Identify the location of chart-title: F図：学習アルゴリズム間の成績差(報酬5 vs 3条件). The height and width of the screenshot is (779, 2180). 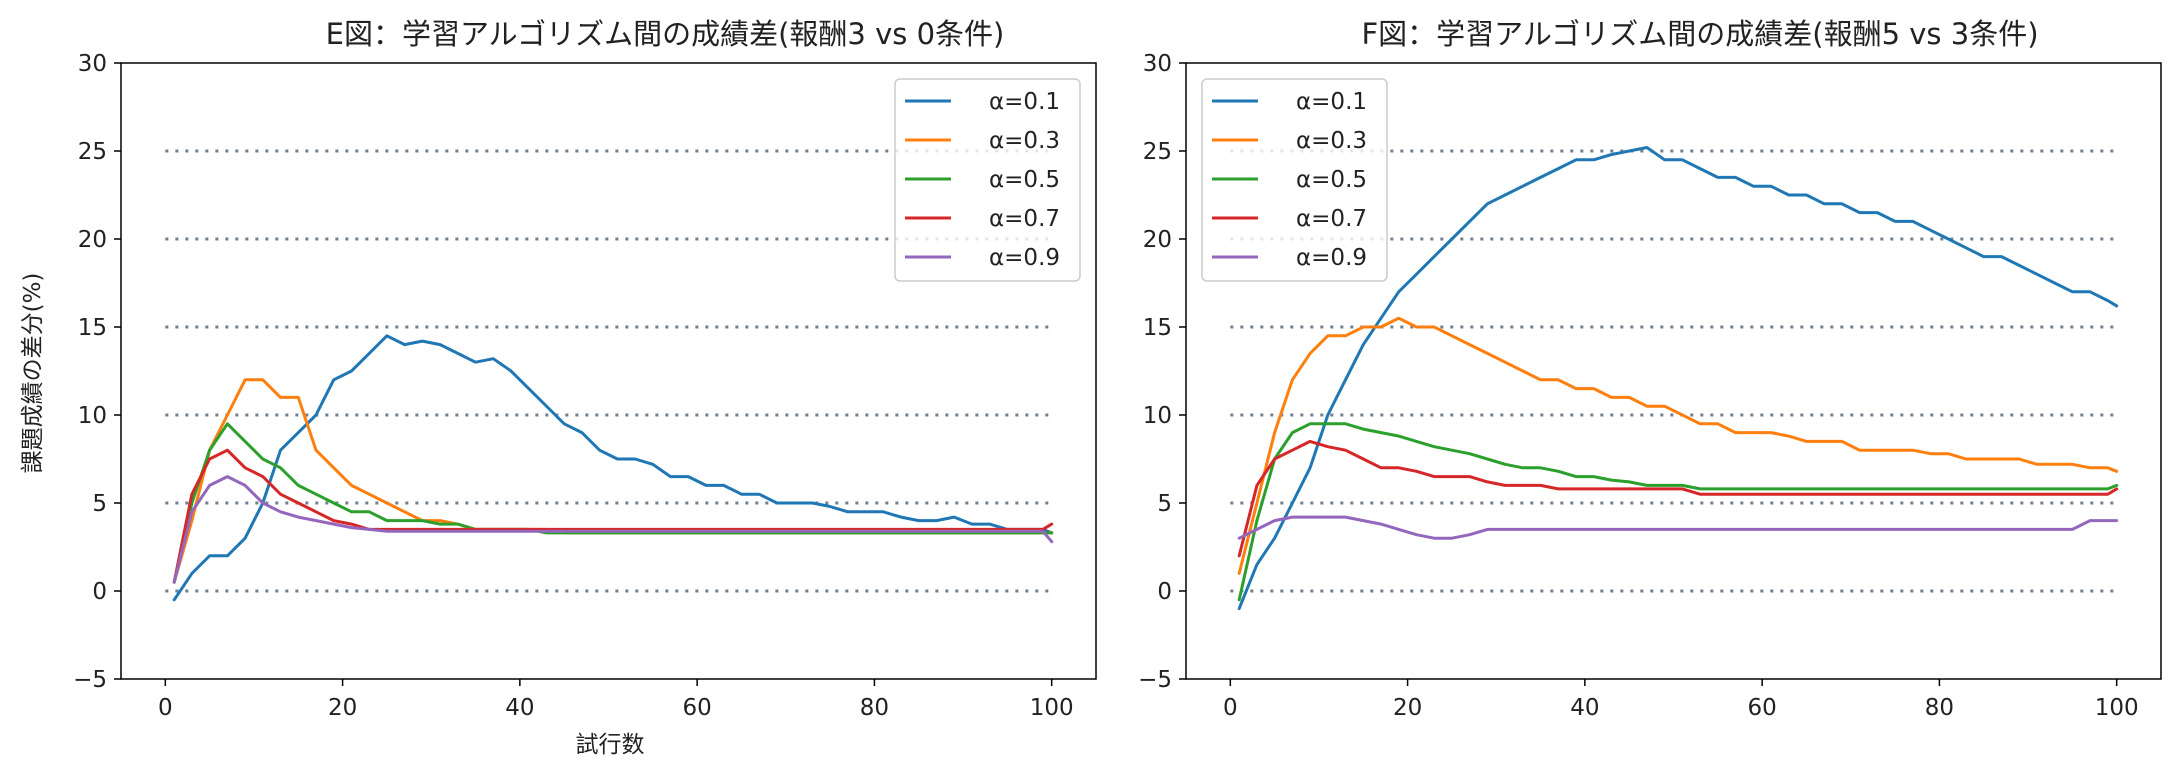
(1699, 34).